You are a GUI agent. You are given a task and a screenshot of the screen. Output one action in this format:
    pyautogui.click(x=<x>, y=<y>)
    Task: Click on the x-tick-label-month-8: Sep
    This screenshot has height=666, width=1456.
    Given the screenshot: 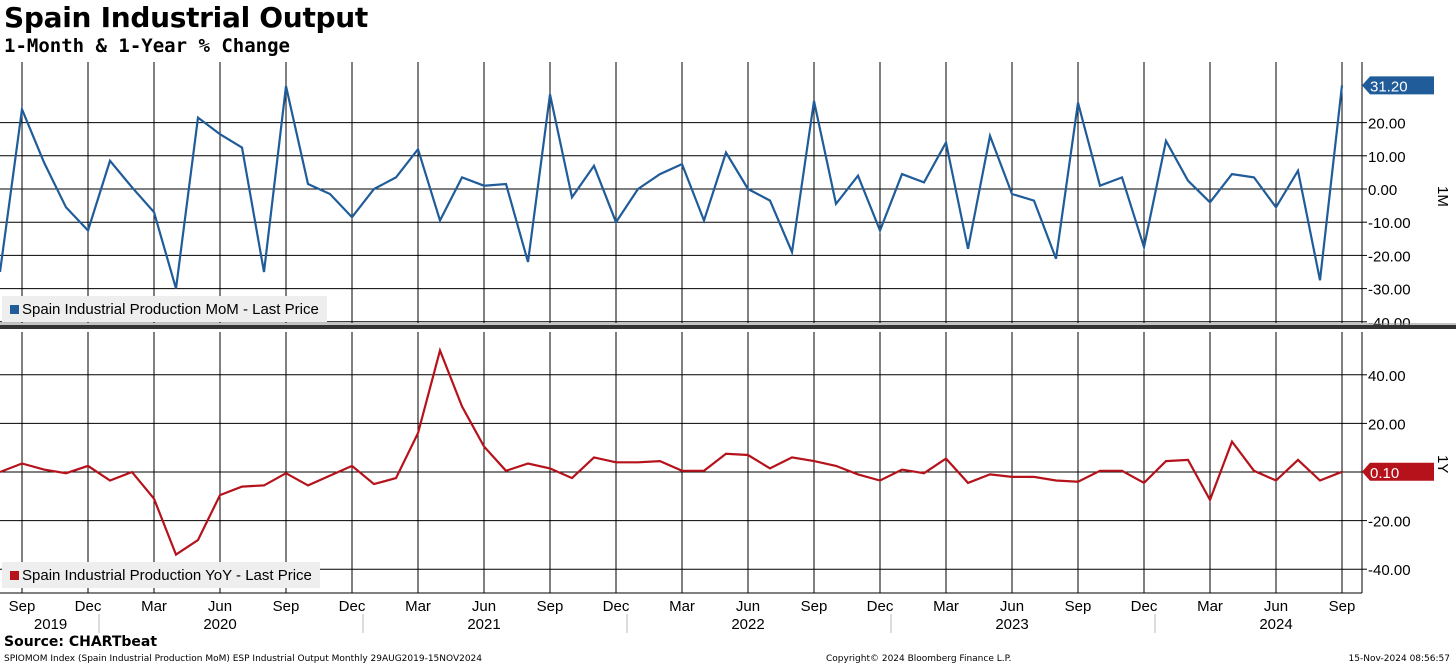 What is the action you would take?
    pyautogui.click(x=550, y=606)
    